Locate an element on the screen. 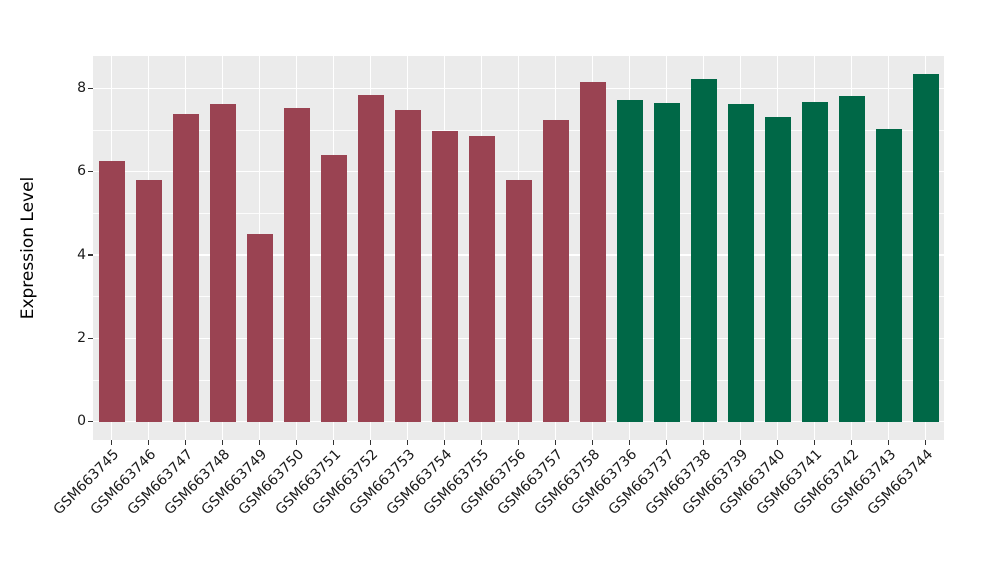  bar-GSM663757 is located at coordinates (555, 271).